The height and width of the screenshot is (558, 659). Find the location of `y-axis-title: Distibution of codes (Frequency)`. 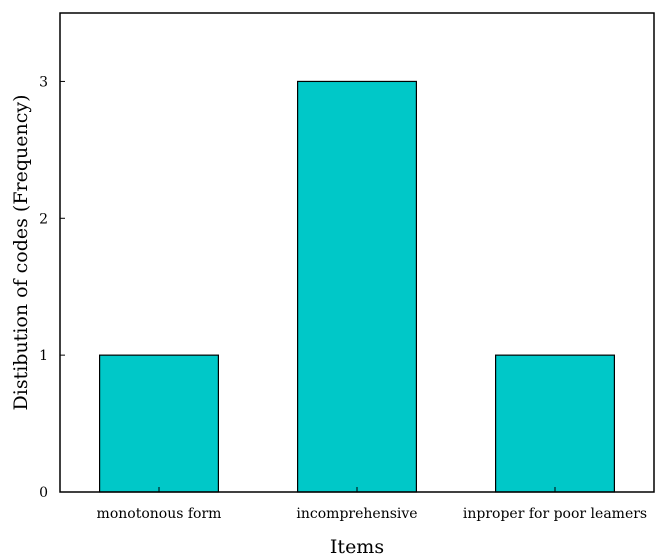

y-axis-title: Distibution of codes (Frequency) is located at coordinates (21, 253).